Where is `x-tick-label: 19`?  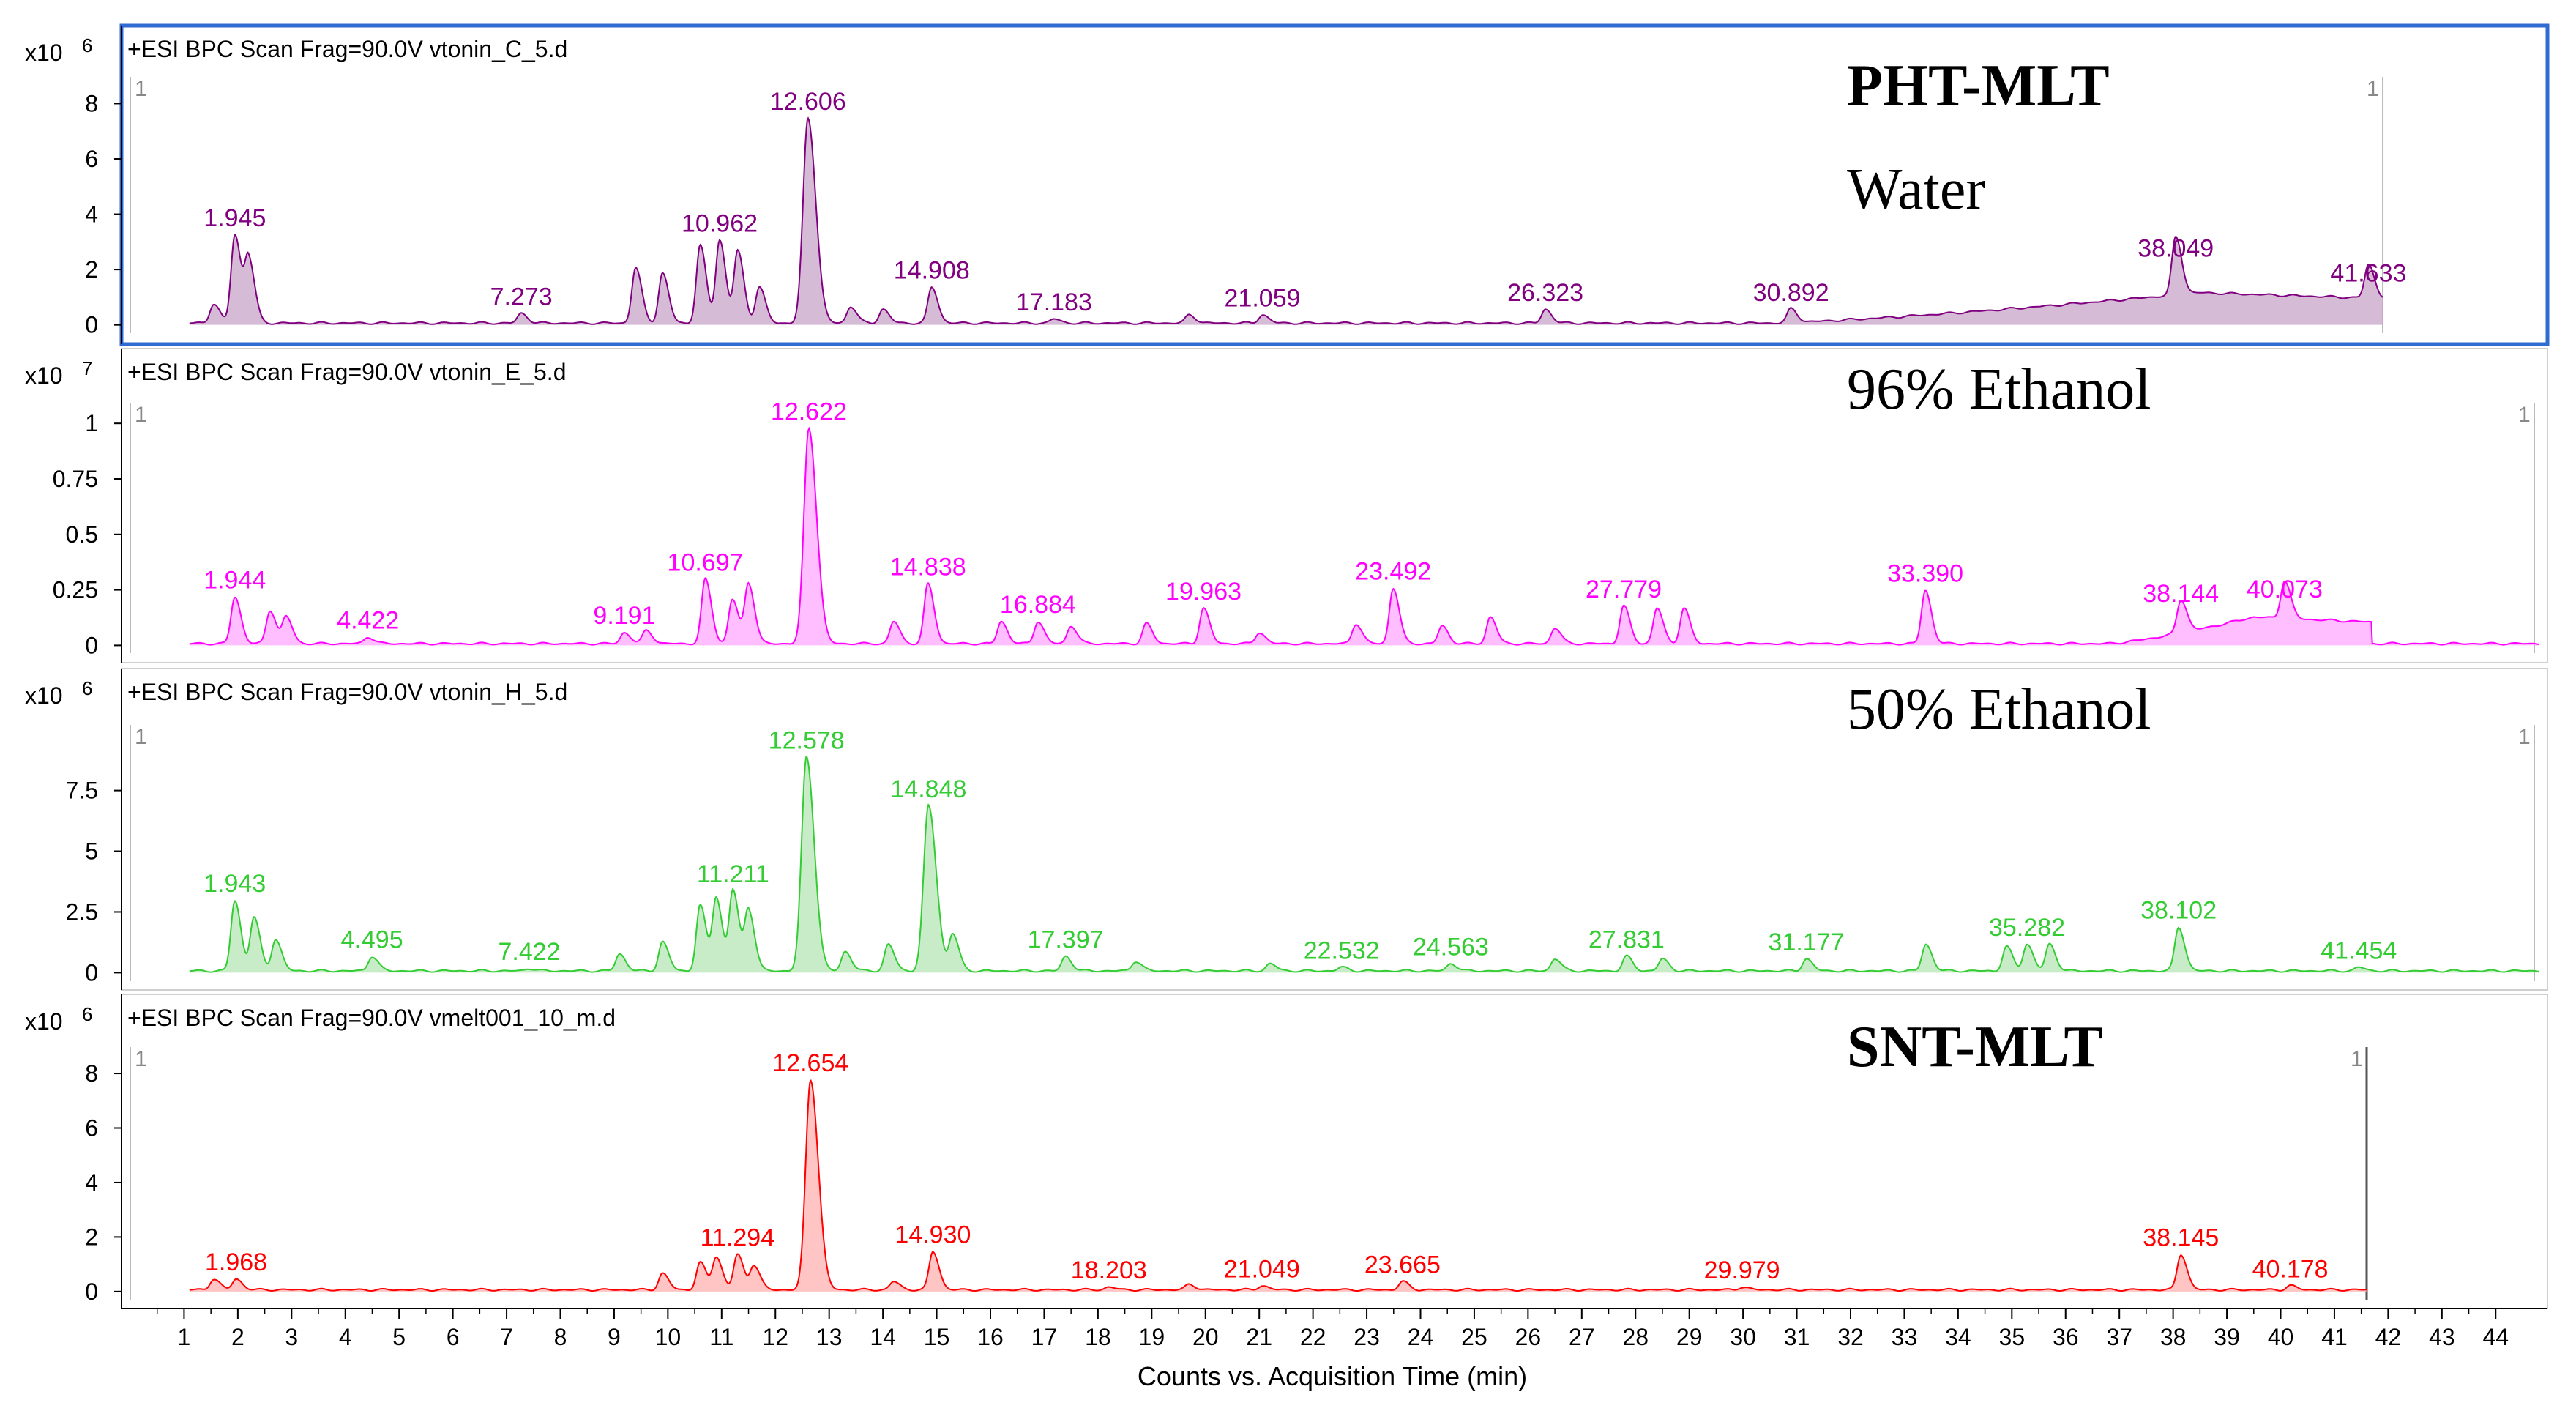
x-tick-label: 19 is located at coordinates (1152, 1337).